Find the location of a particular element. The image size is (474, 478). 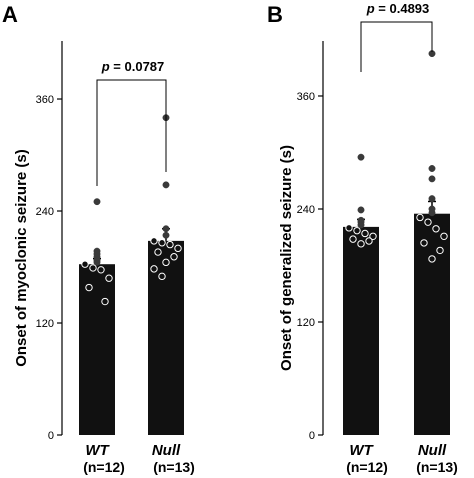

bracket-line-b is located at coordinates (396, 46).